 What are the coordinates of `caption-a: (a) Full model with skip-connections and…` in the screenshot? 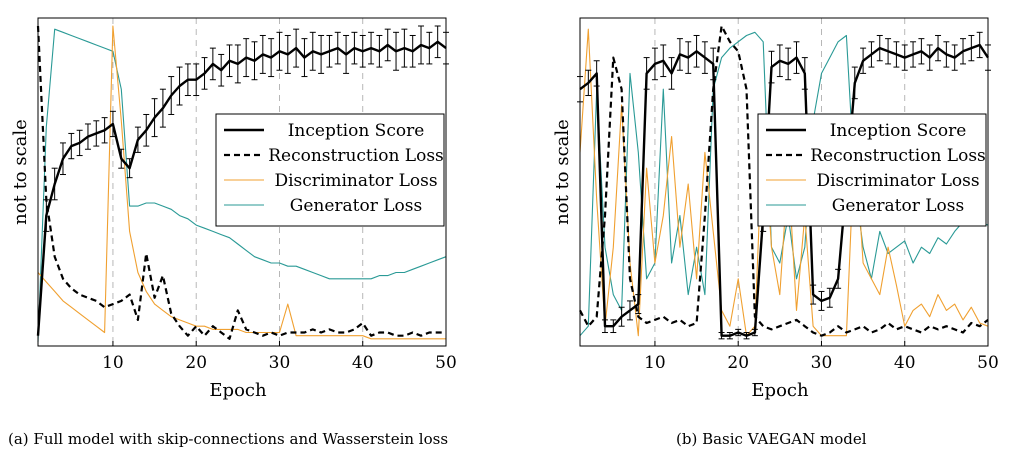 It's located at (228, 439).